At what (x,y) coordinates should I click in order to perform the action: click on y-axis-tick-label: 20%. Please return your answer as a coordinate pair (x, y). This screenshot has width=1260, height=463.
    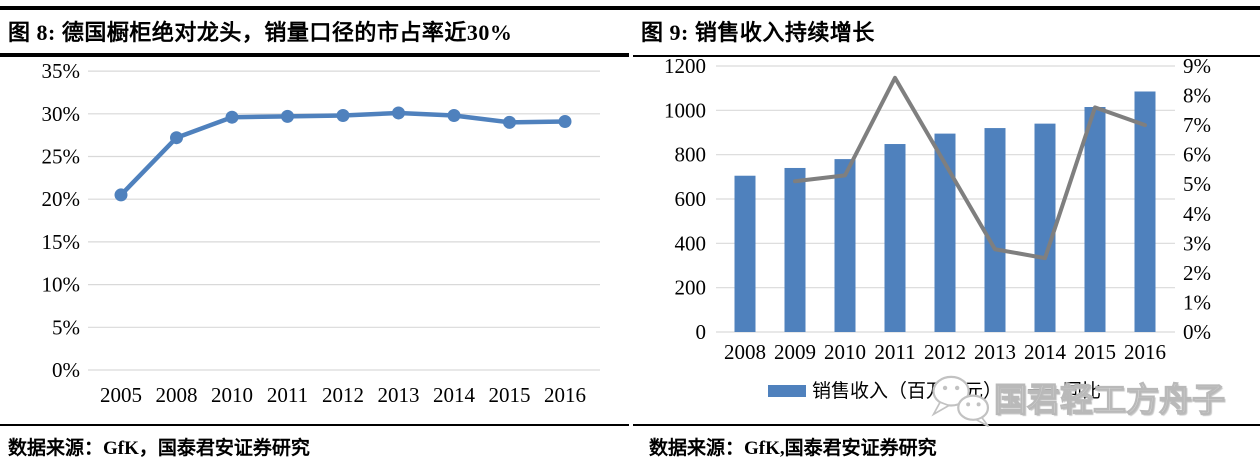
    Looking at the image, I should click on (61, 199).